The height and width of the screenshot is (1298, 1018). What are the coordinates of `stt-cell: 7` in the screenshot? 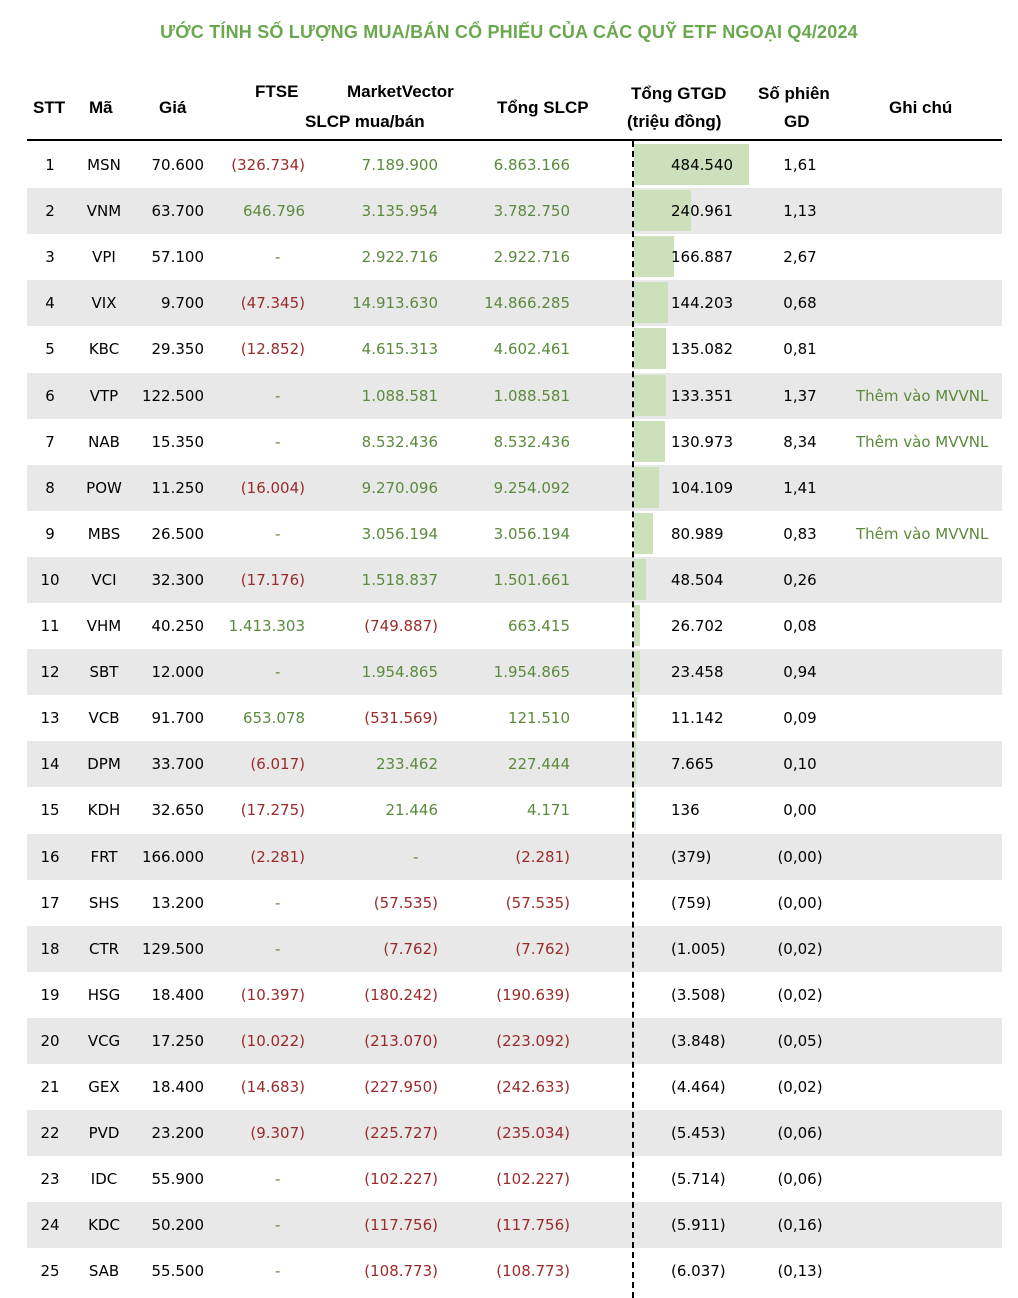 It's located at (50, 441).